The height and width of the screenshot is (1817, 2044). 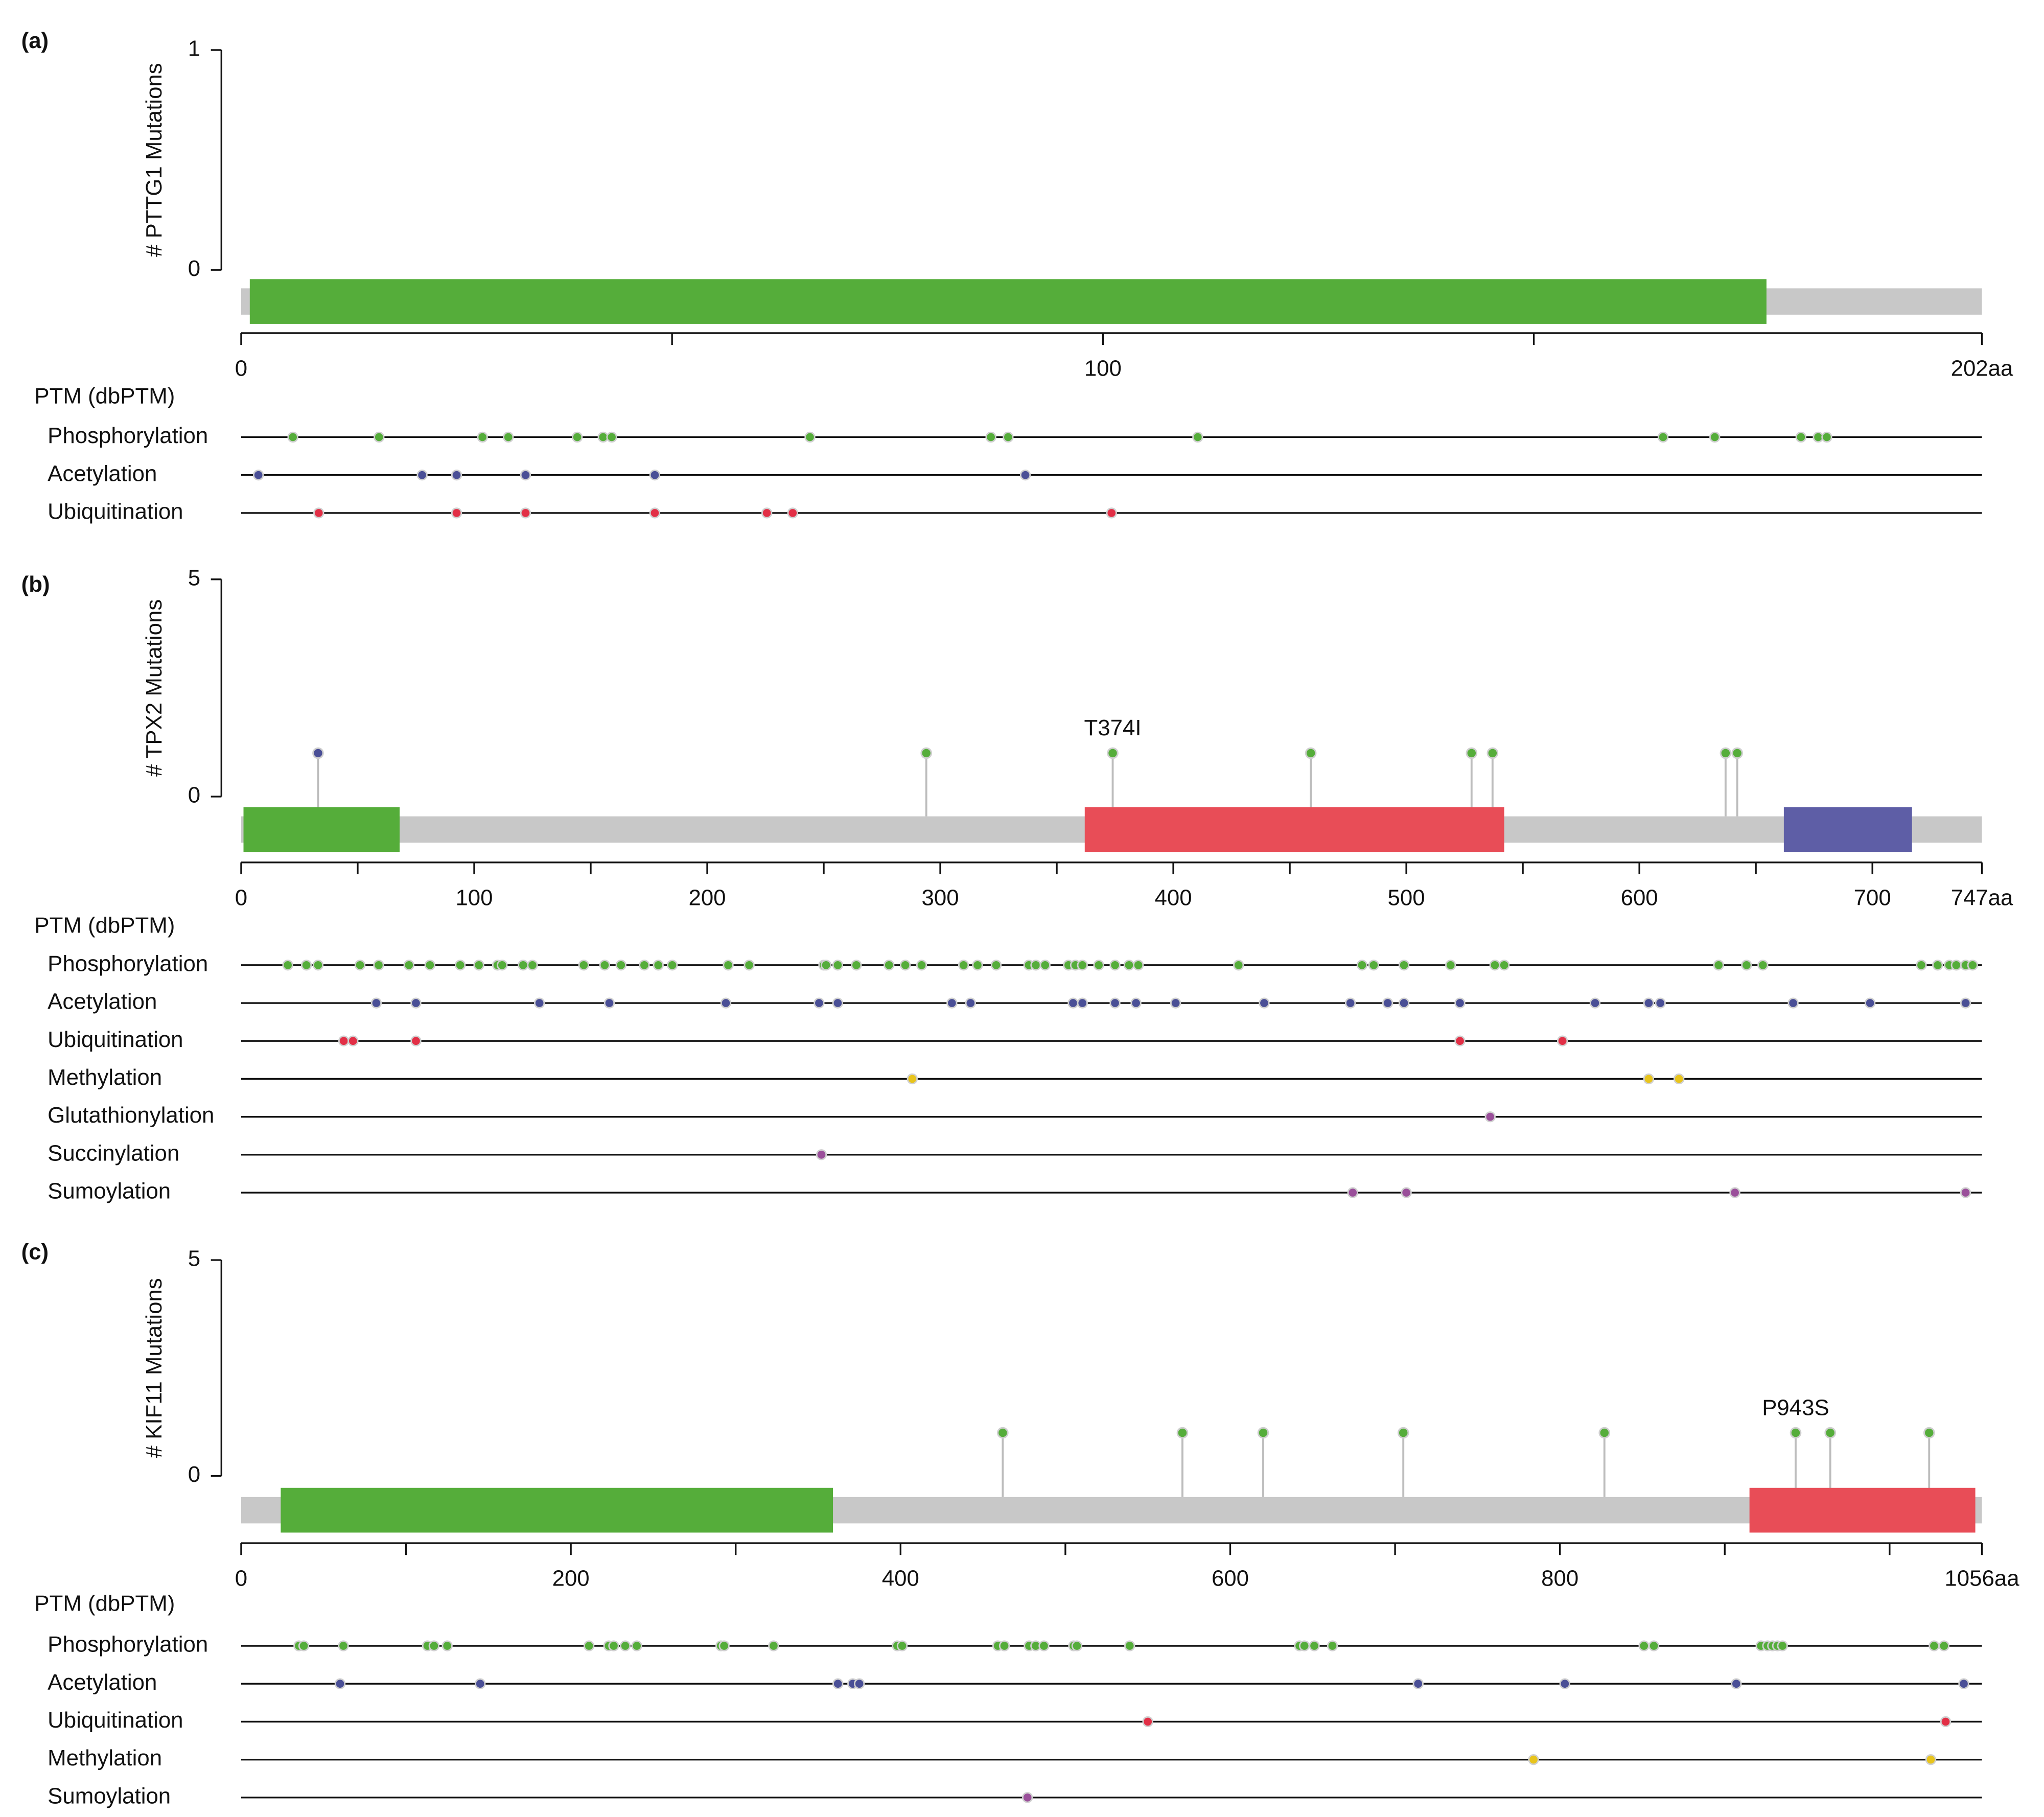 What do you see at coordinates (1559, 1578) in the screenshot?
I see `x-tick-label: 800` at bounding box center [1559, 1578].